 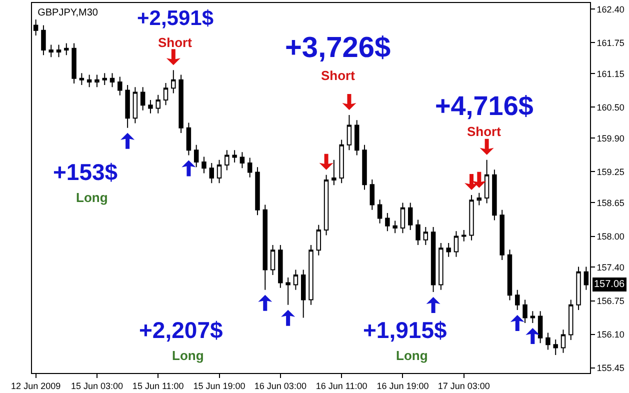 I want to click on y-tick-label: 159.25, so click(x=610, y=171).